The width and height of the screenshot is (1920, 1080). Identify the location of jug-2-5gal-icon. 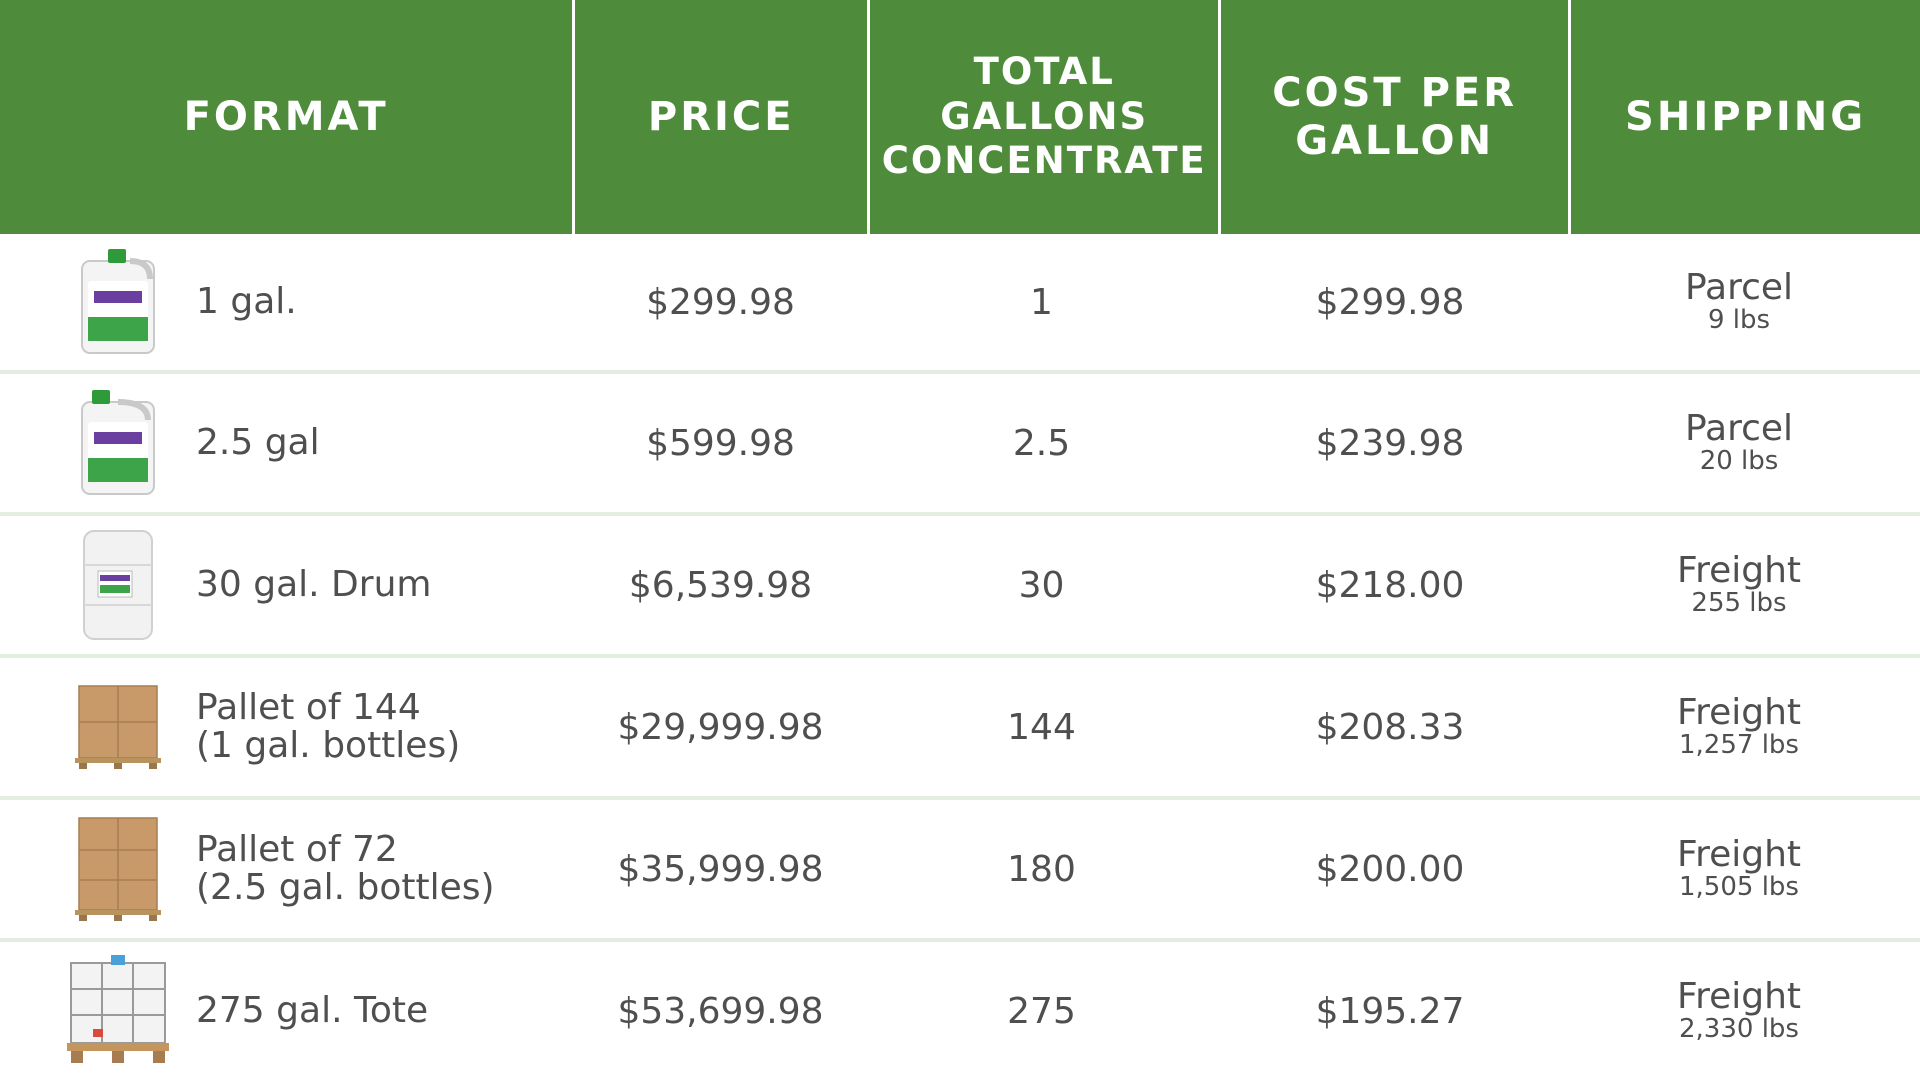
(118, 443).